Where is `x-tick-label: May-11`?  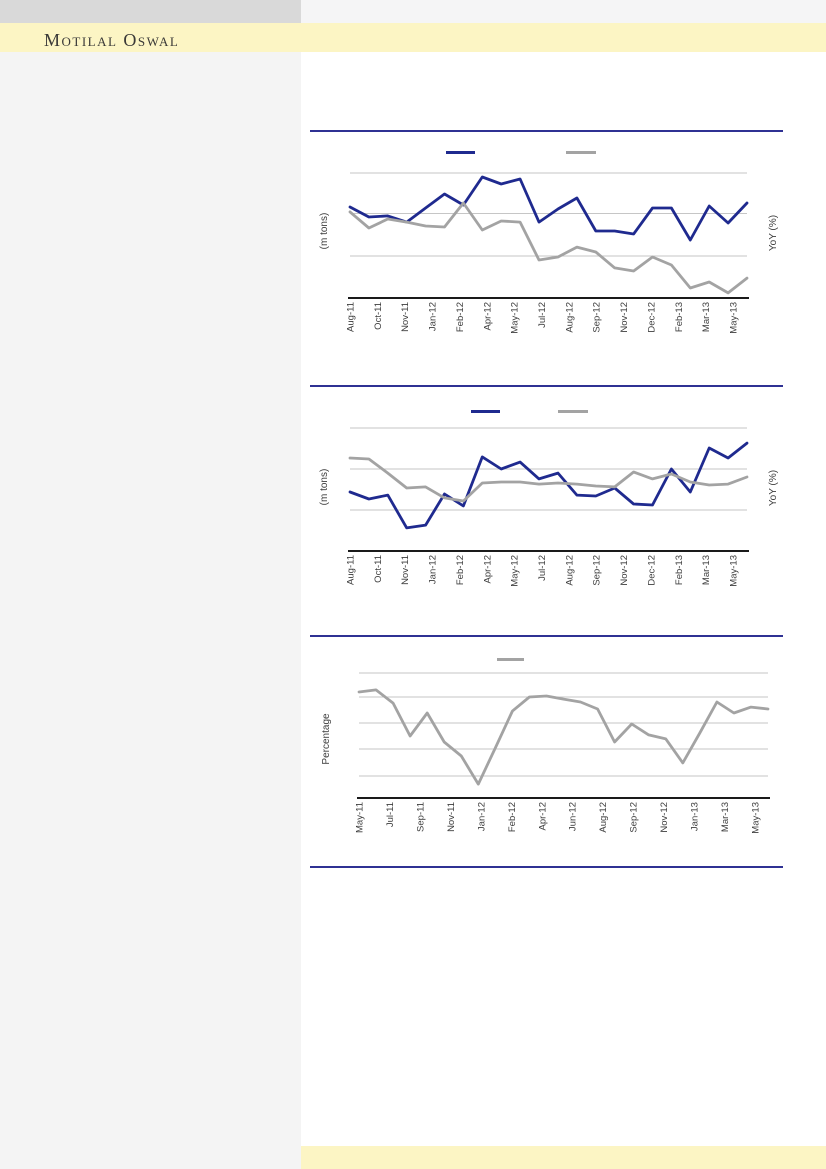 x-tick-label: May-11 is located at coordinates (360, 817).